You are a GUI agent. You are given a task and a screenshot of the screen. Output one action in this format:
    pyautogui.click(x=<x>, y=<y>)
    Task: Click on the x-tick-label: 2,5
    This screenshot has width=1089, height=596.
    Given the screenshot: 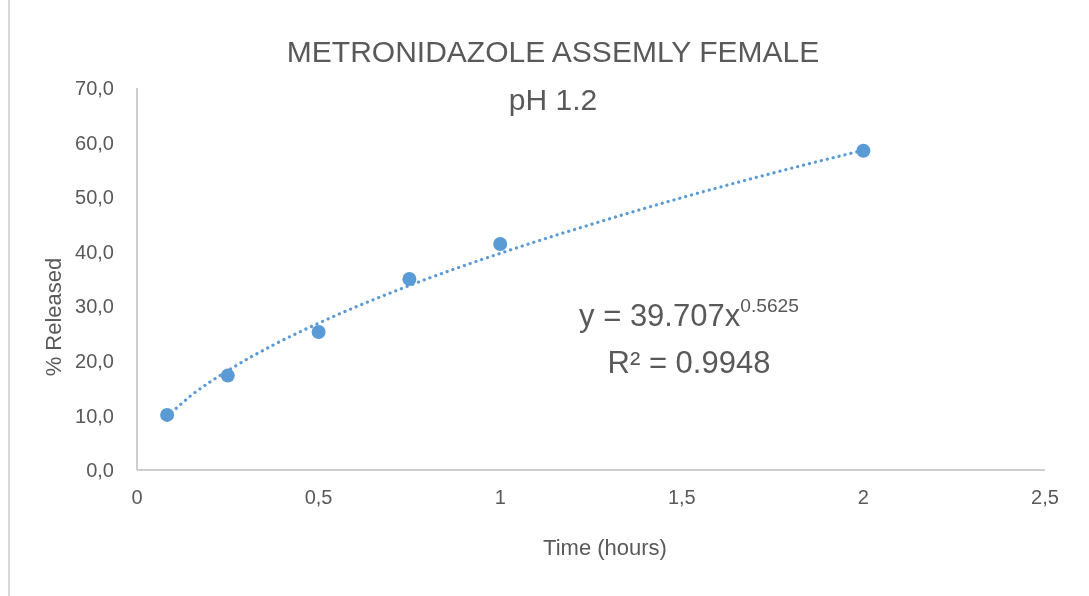 What is the action you would take?
    pyautogui.click(x=1045, y=497)
    